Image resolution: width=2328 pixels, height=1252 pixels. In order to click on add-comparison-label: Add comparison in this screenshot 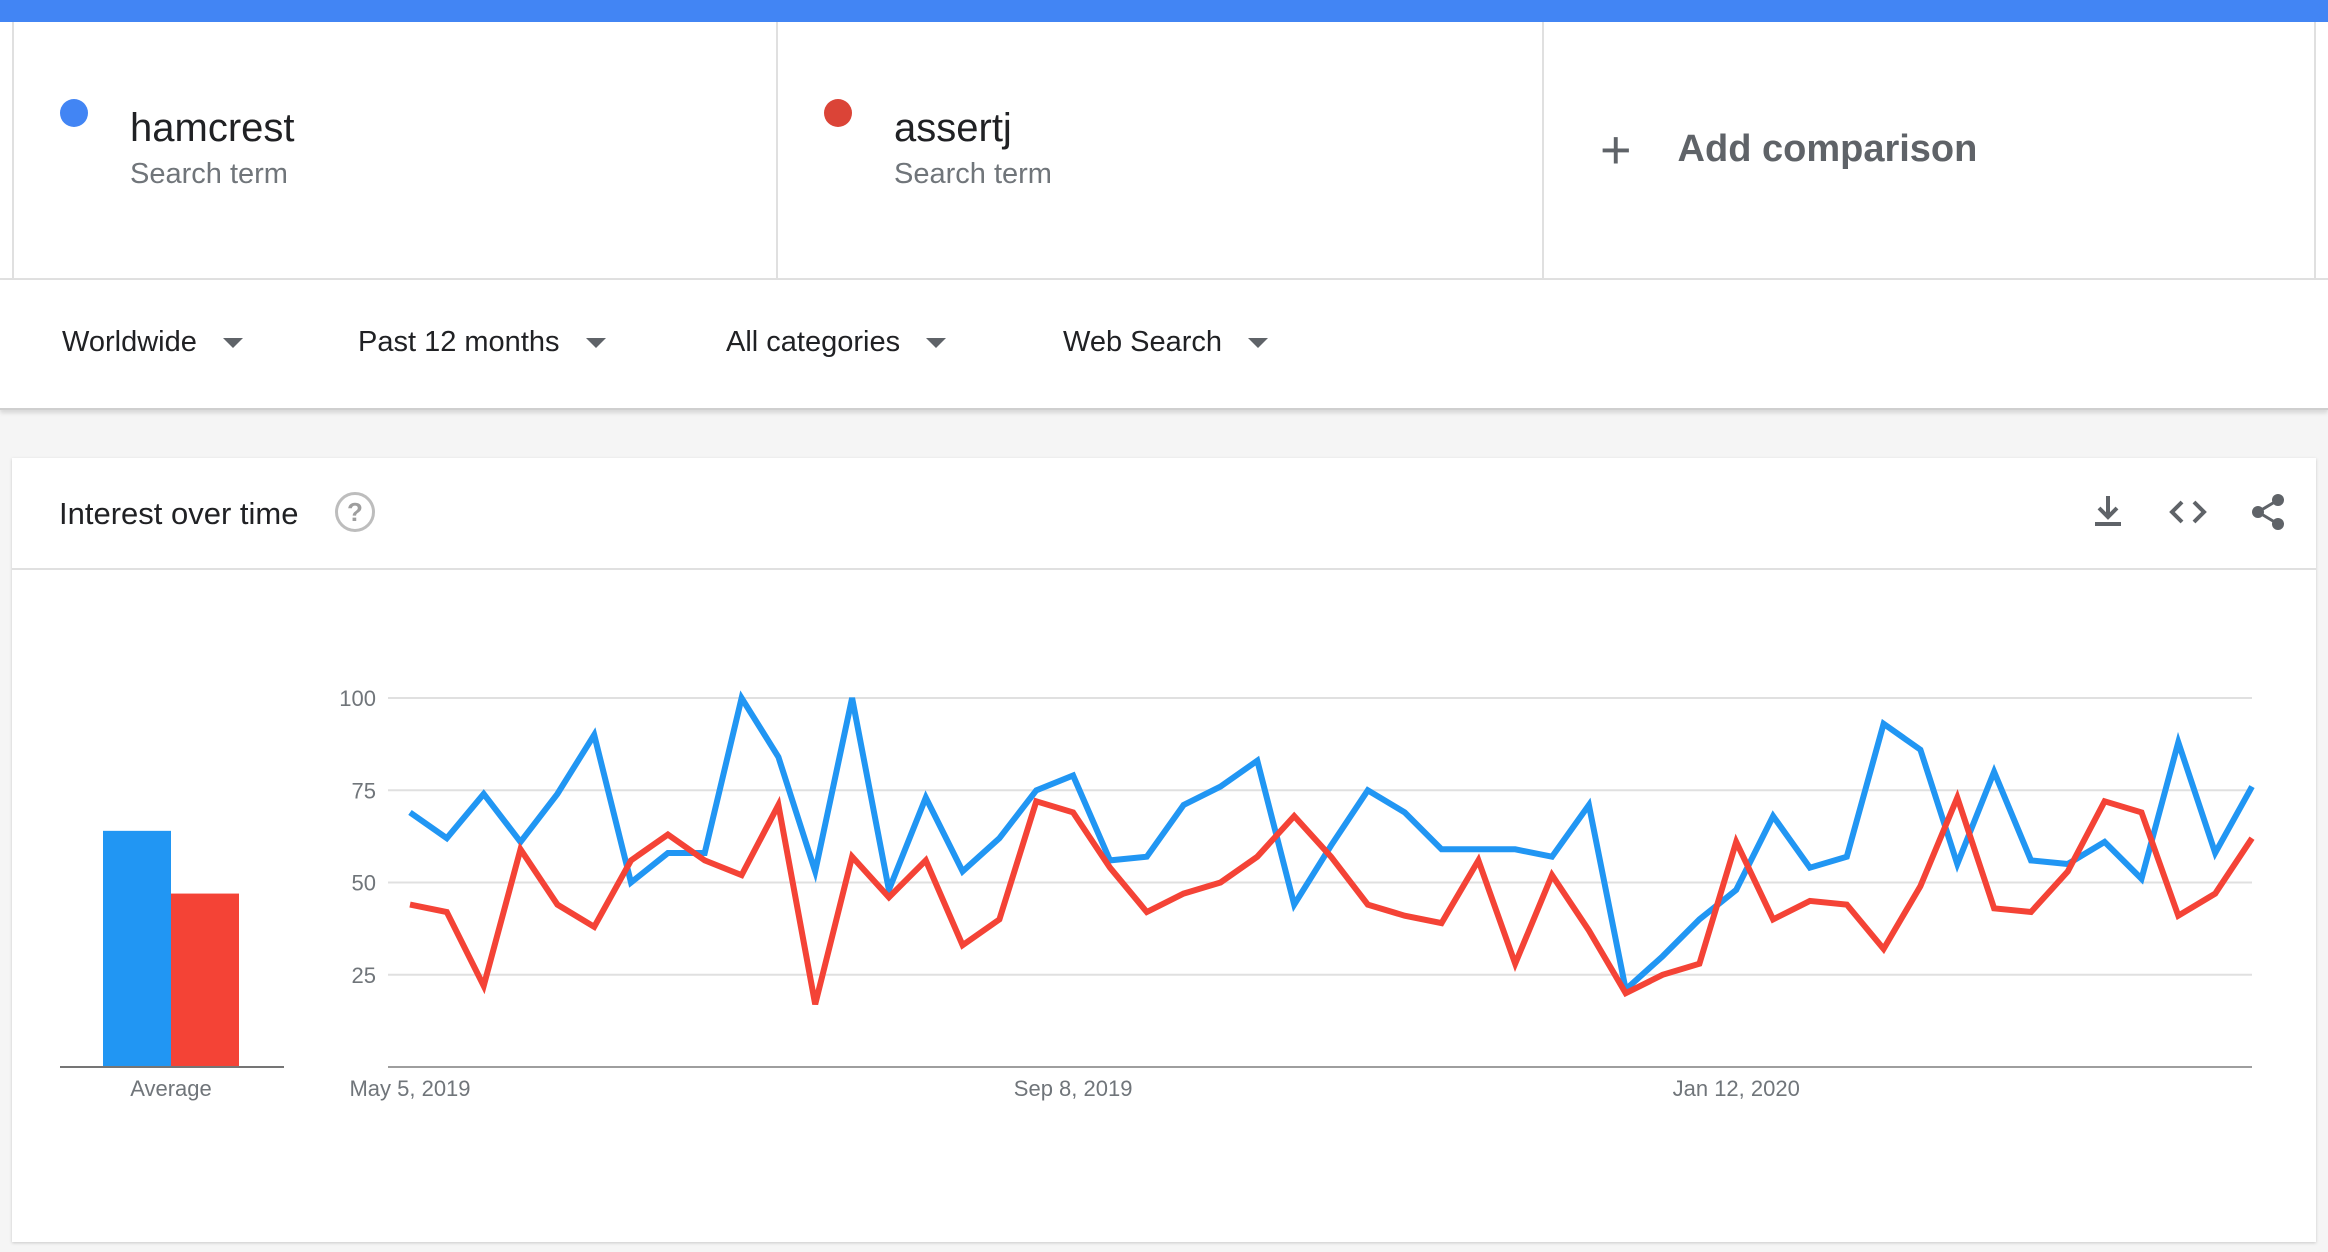, I will do `click(1827, 149)`.